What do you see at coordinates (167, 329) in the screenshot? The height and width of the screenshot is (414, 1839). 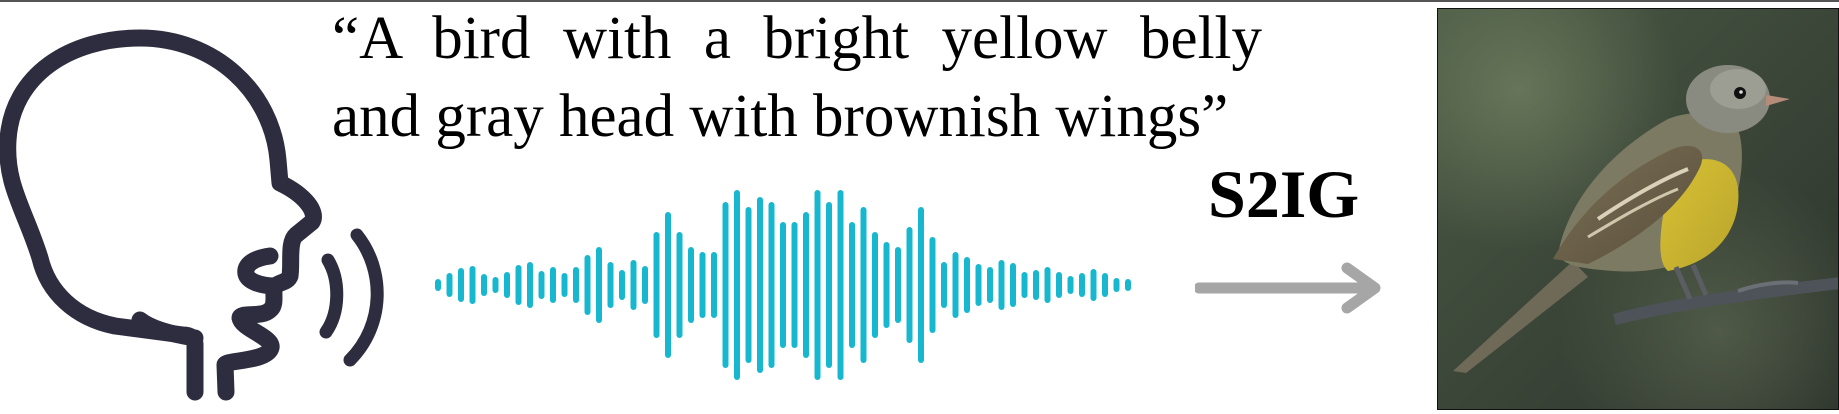 I see `chin-line` at bounding box center [167, 329].